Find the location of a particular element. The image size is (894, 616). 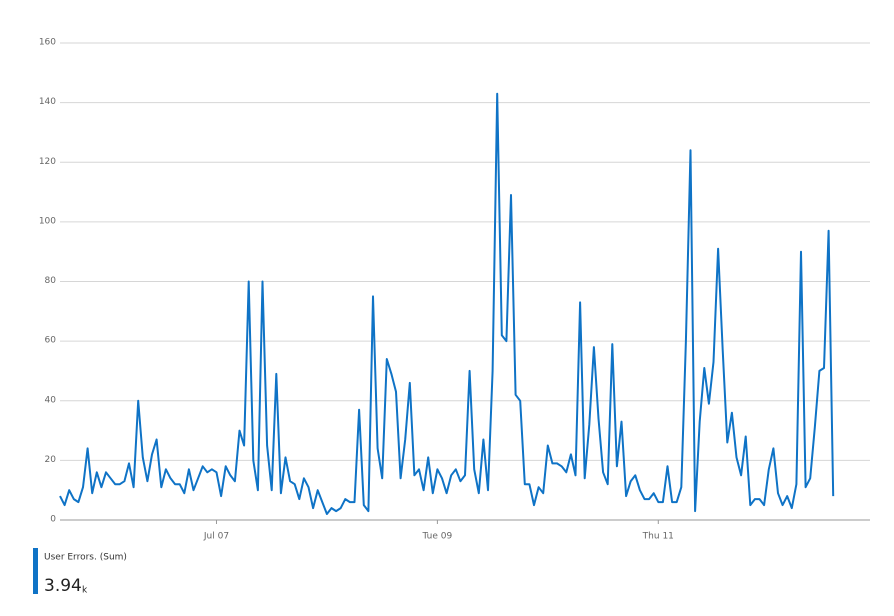

y-tick-label: 140 is located at coordinates (47, 102).